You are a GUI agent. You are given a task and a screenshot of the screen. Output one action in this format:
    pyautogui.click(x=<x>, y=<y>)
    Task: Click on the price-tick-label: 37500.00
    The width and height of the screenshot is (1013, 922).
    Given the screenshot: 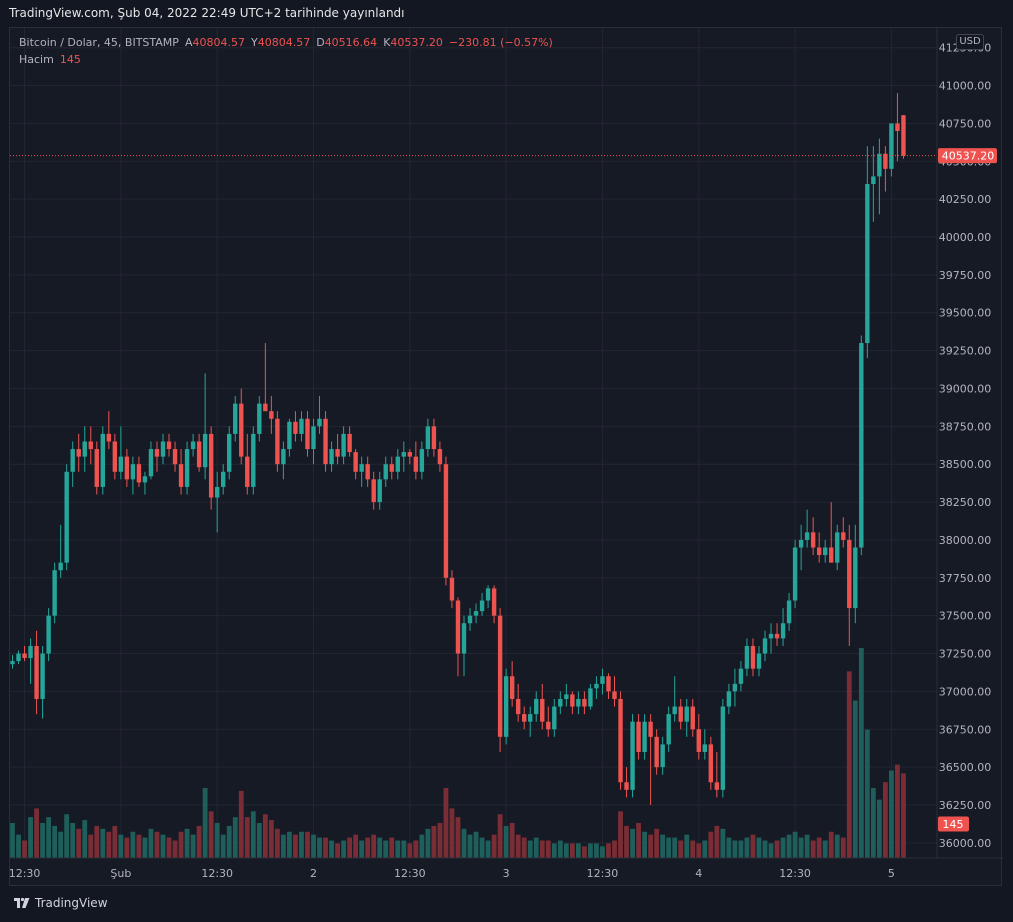 What is the action you would take?
    pyautogui.click(x=965, y=616)
    